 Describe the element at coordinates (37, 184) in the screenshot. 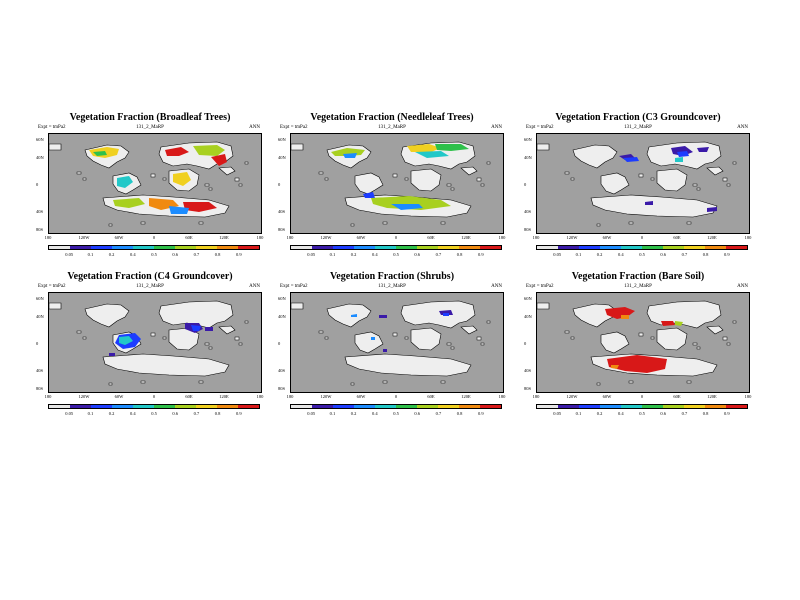

I see `latitude-label: 0` at that location.